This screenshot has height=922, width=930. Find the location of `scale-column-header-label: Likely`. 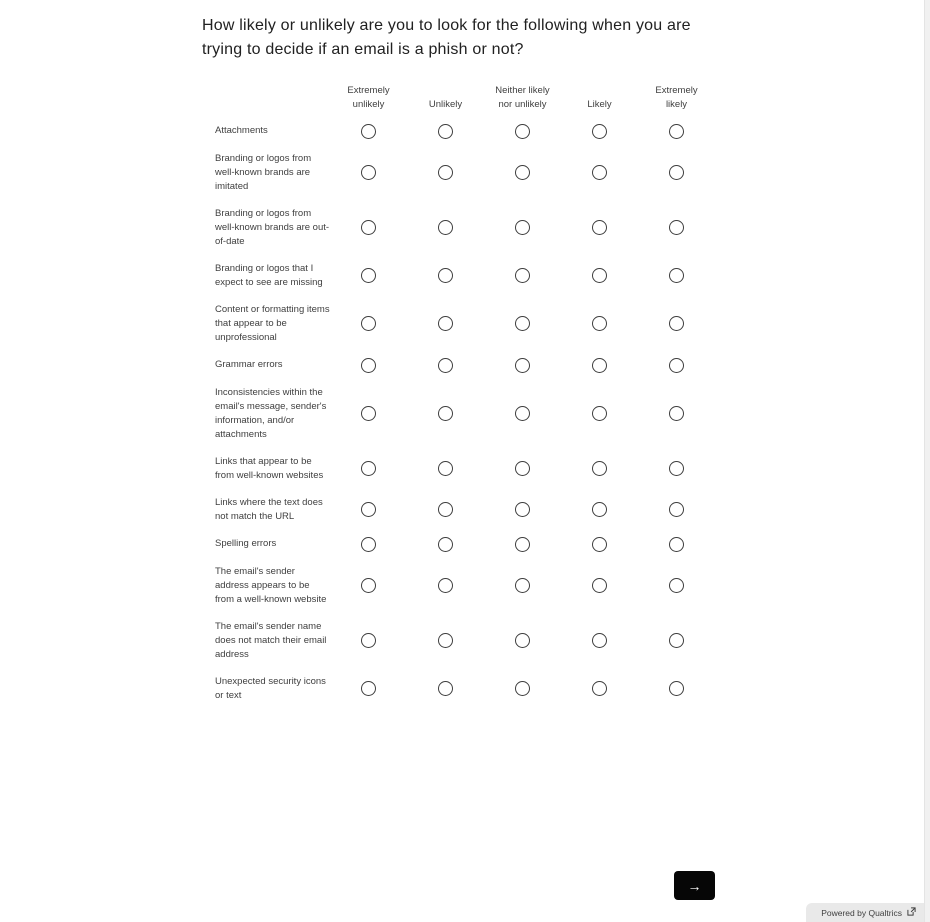

scale-column-header-label: Likely is located at coordinates (599, 104).